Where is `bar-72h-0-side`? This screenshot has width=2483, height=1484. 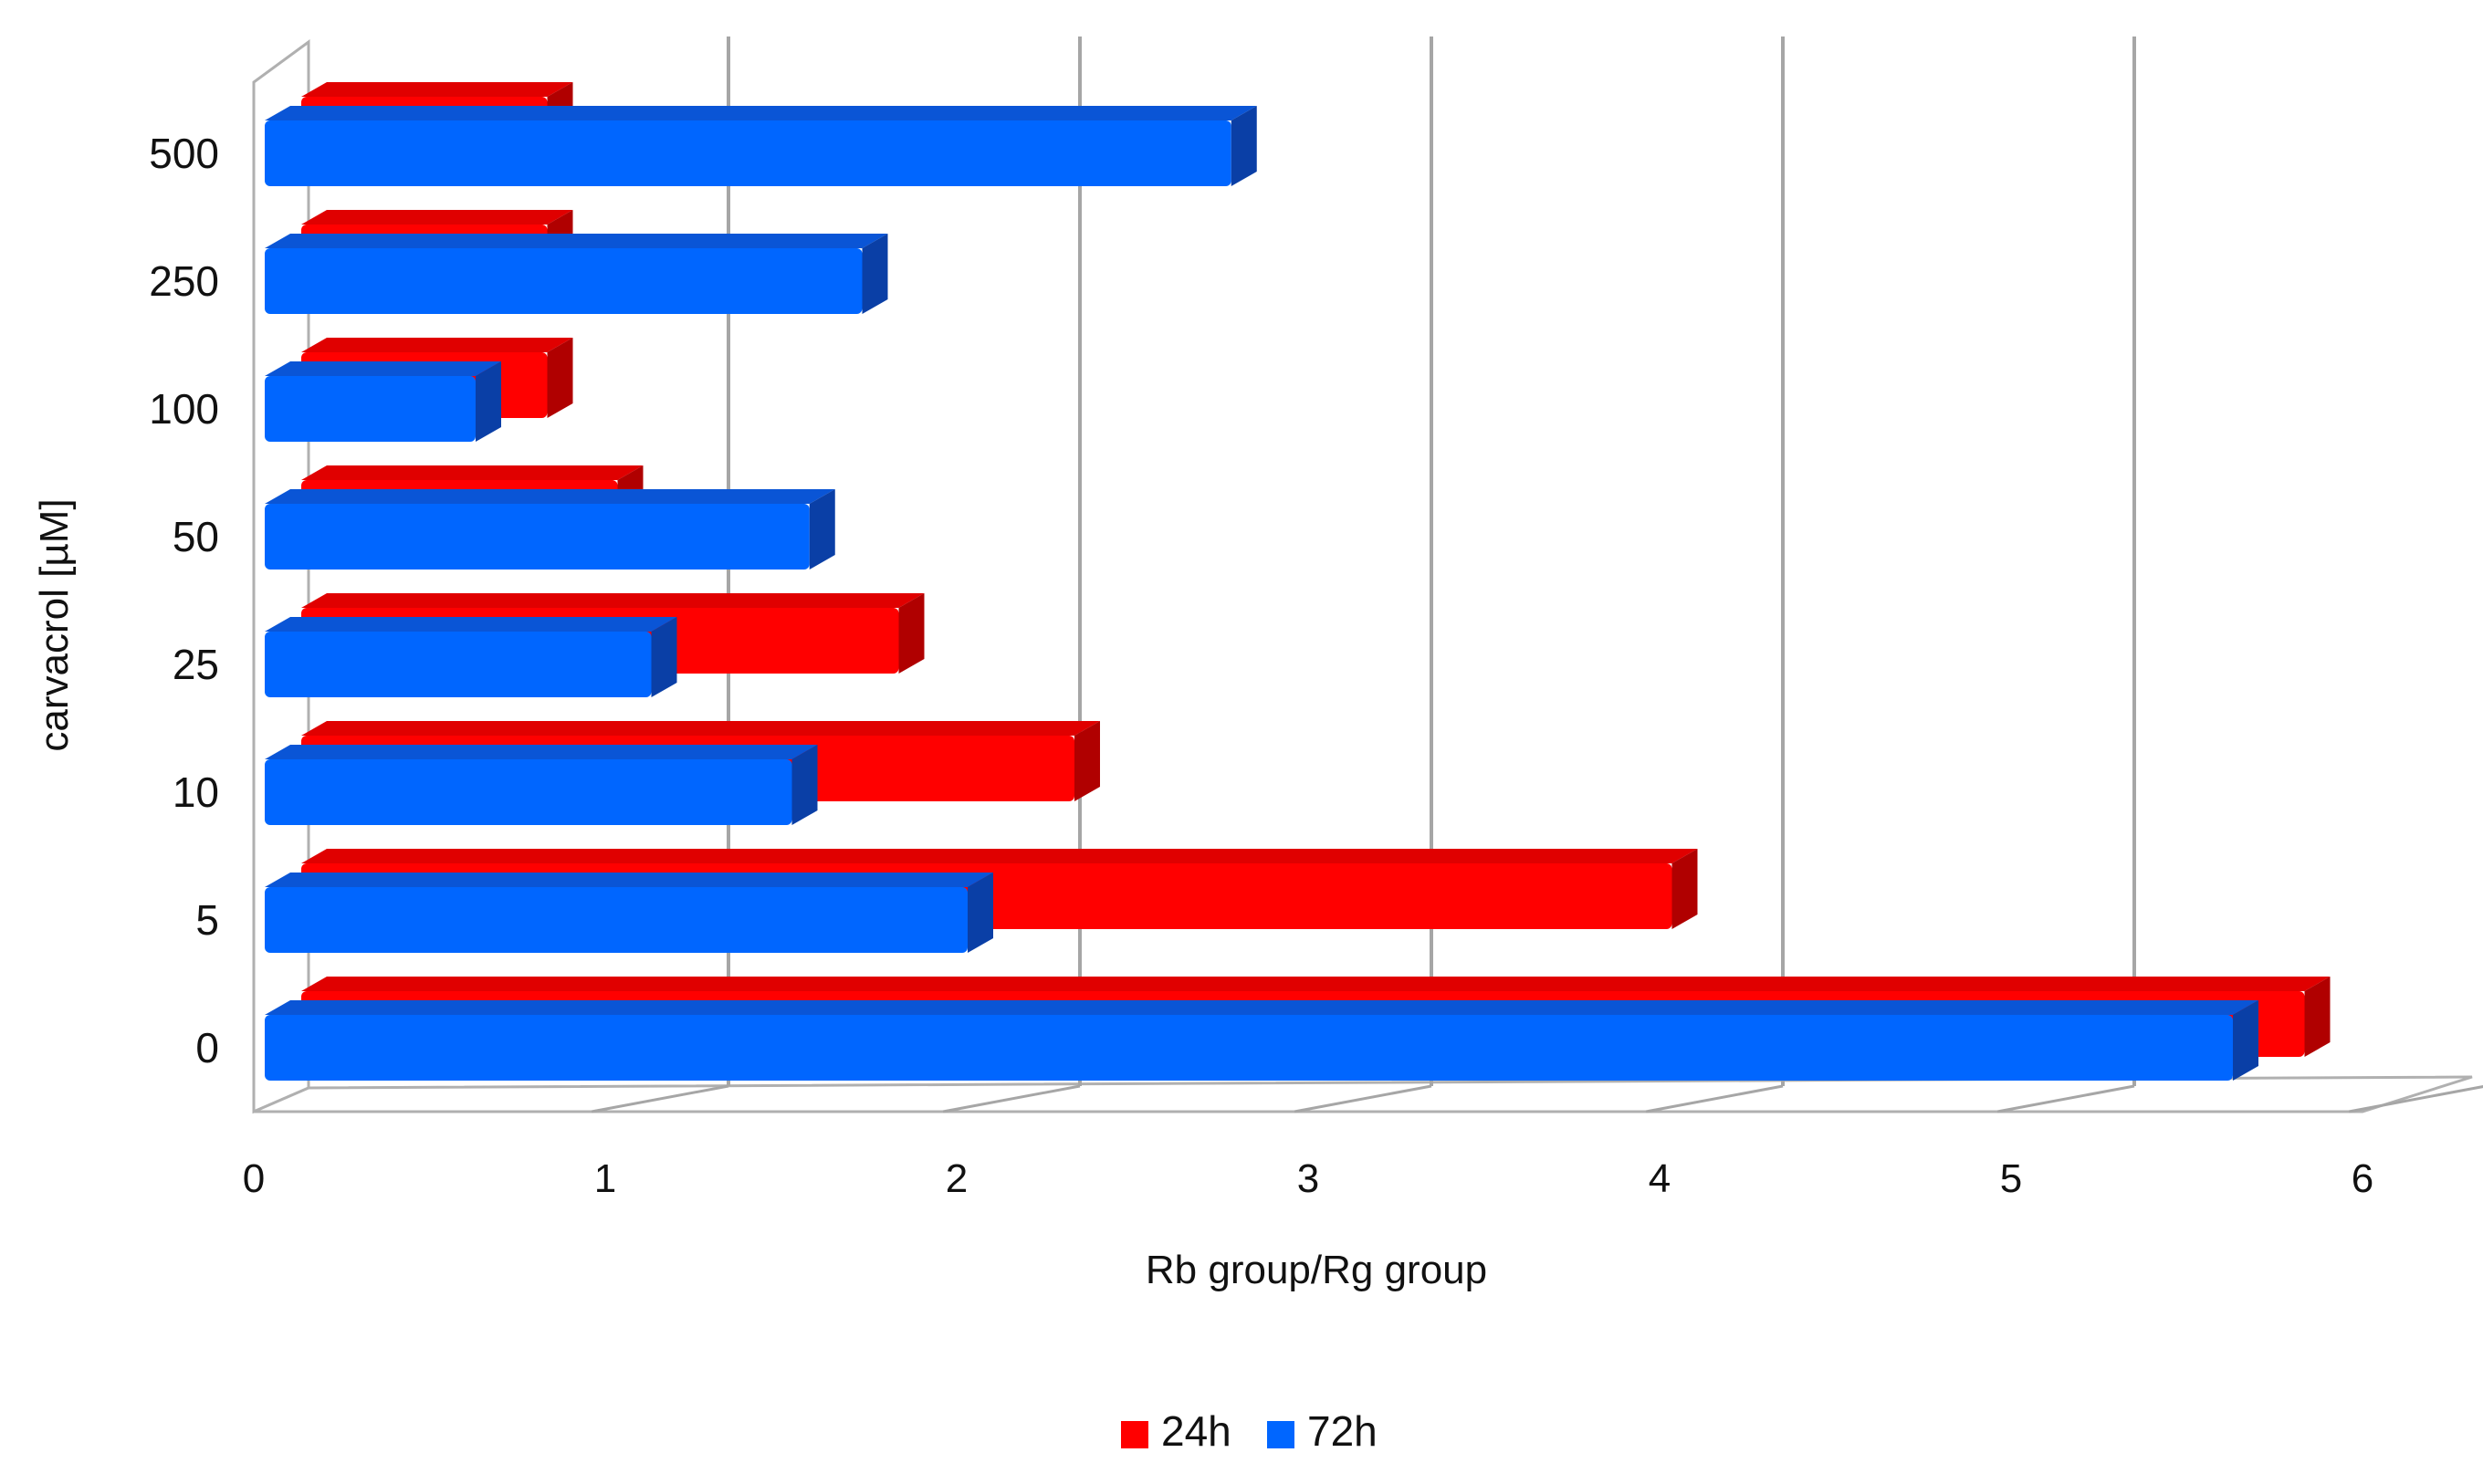
bar-72h-0-side is located at coordinates (2245, 1040).